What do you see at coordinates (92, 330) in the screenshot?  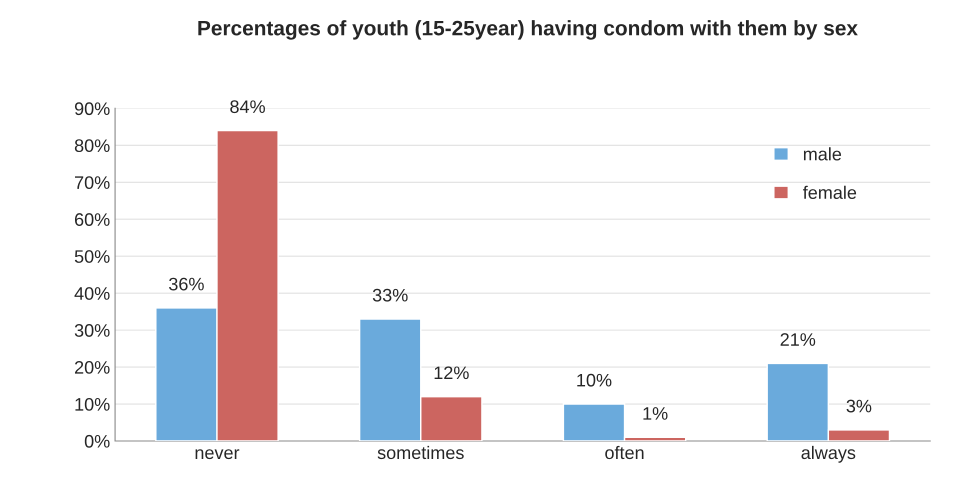 I see `y-tick-label: 30%` at bounding box center [92, 330].